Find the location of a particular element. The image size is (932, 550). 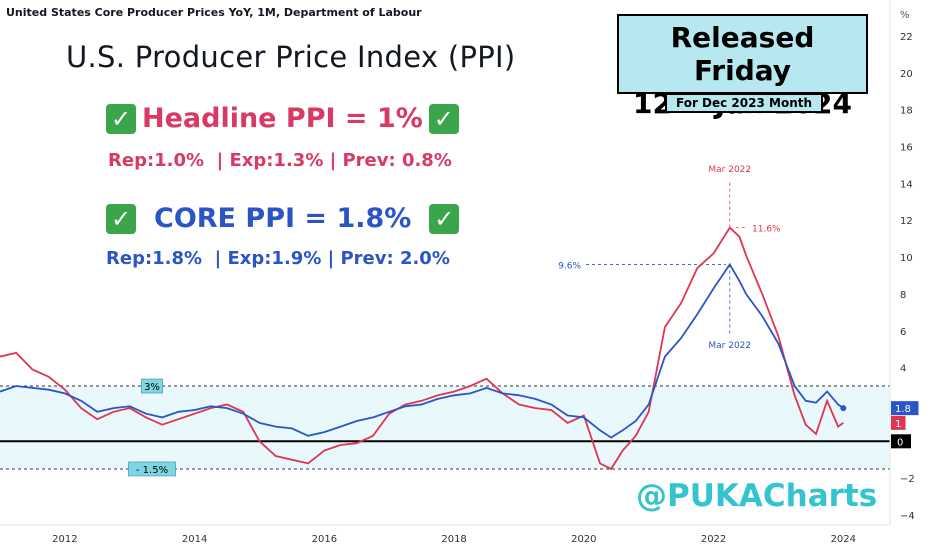

headline-last-value-label: 1 is located at coordinates (898, 424).